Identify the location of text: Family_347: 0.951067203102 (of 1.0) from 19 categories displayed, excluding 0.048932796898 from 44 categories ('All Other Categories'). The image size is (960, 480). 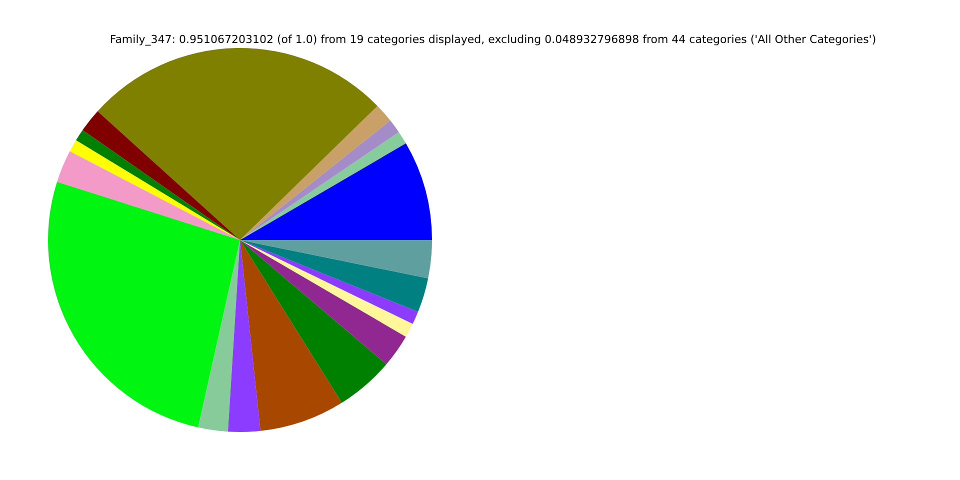
(493, 39).